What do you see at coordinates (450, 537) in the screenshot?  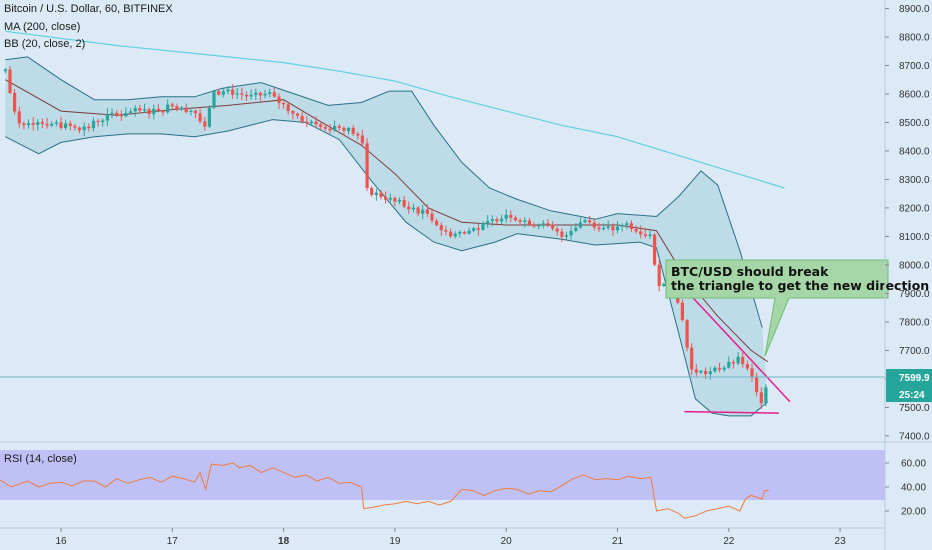 I see `time-axis: 16 17 18 19 20 21 22 23` at bounding box center [450, 537].